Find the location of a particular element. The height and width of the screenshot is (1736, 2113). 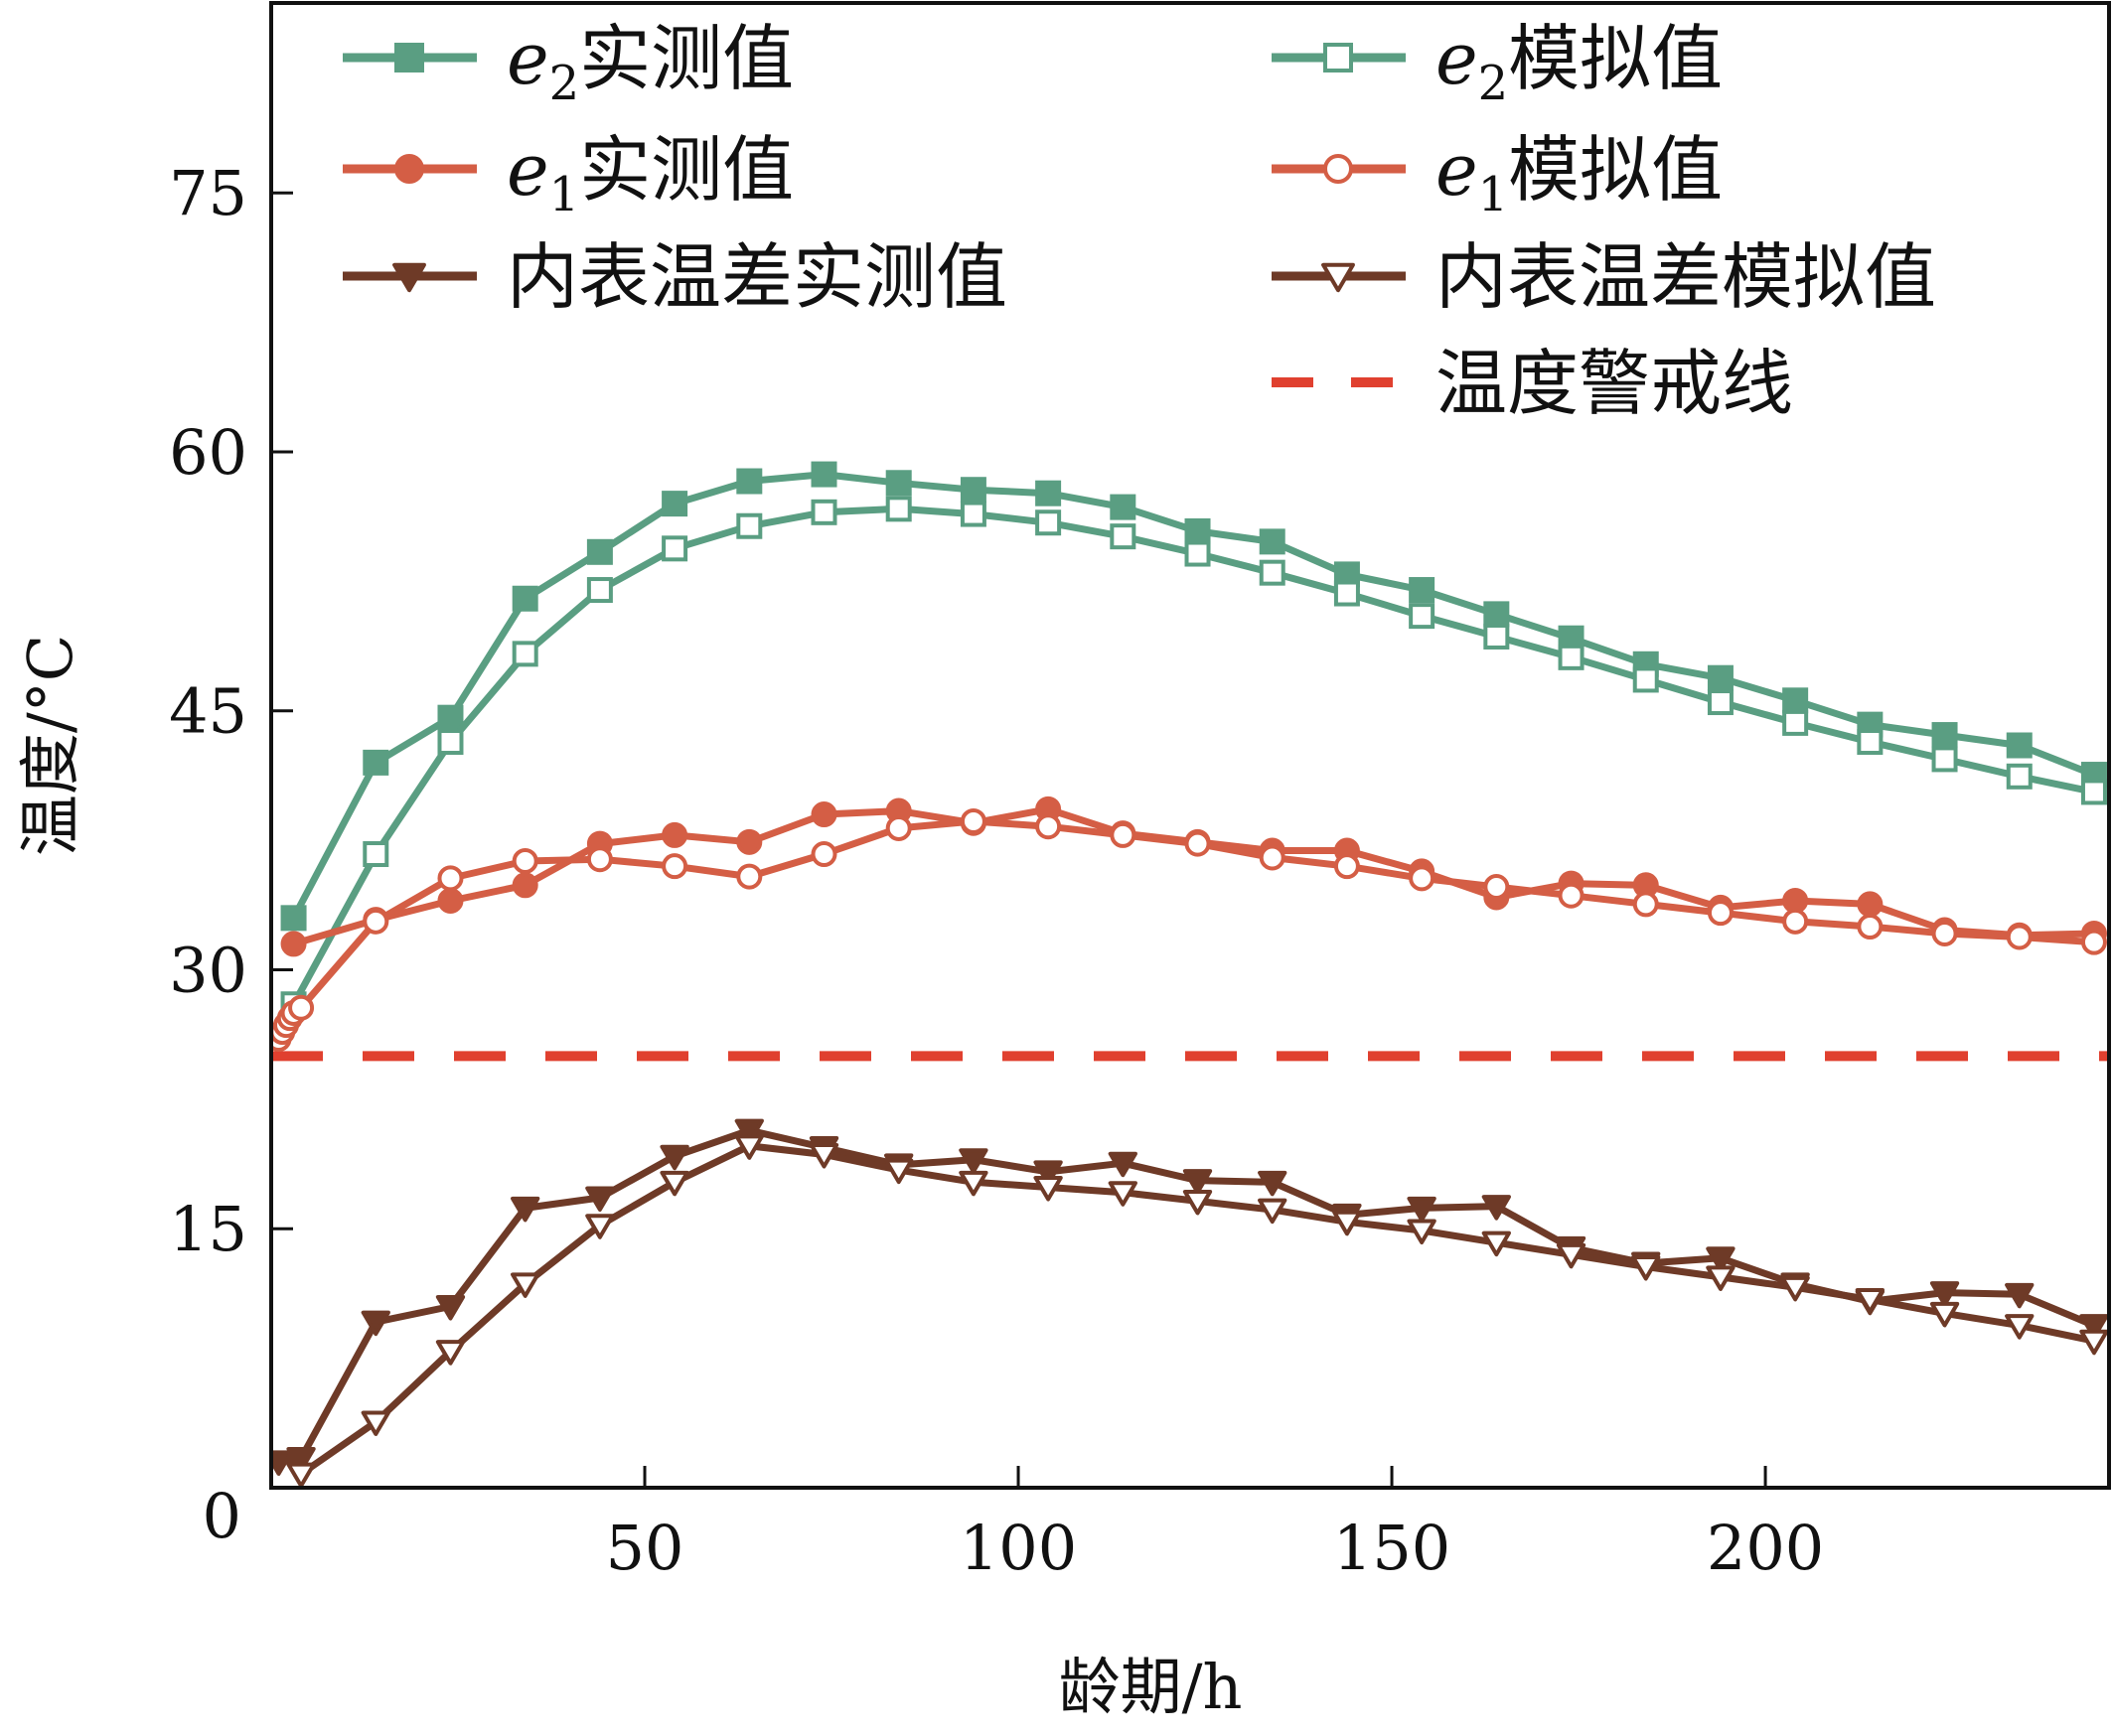

y-axis-label: 温度/°C is located at coordinates (50, 745).